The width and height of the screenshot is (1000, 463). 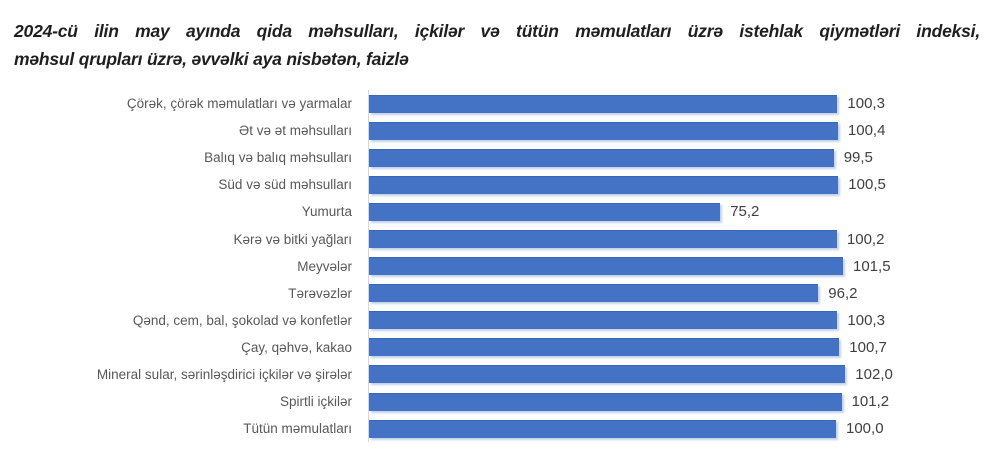 I want to click on category-label: Tərəvəzlər, so click(x=320, y=293).